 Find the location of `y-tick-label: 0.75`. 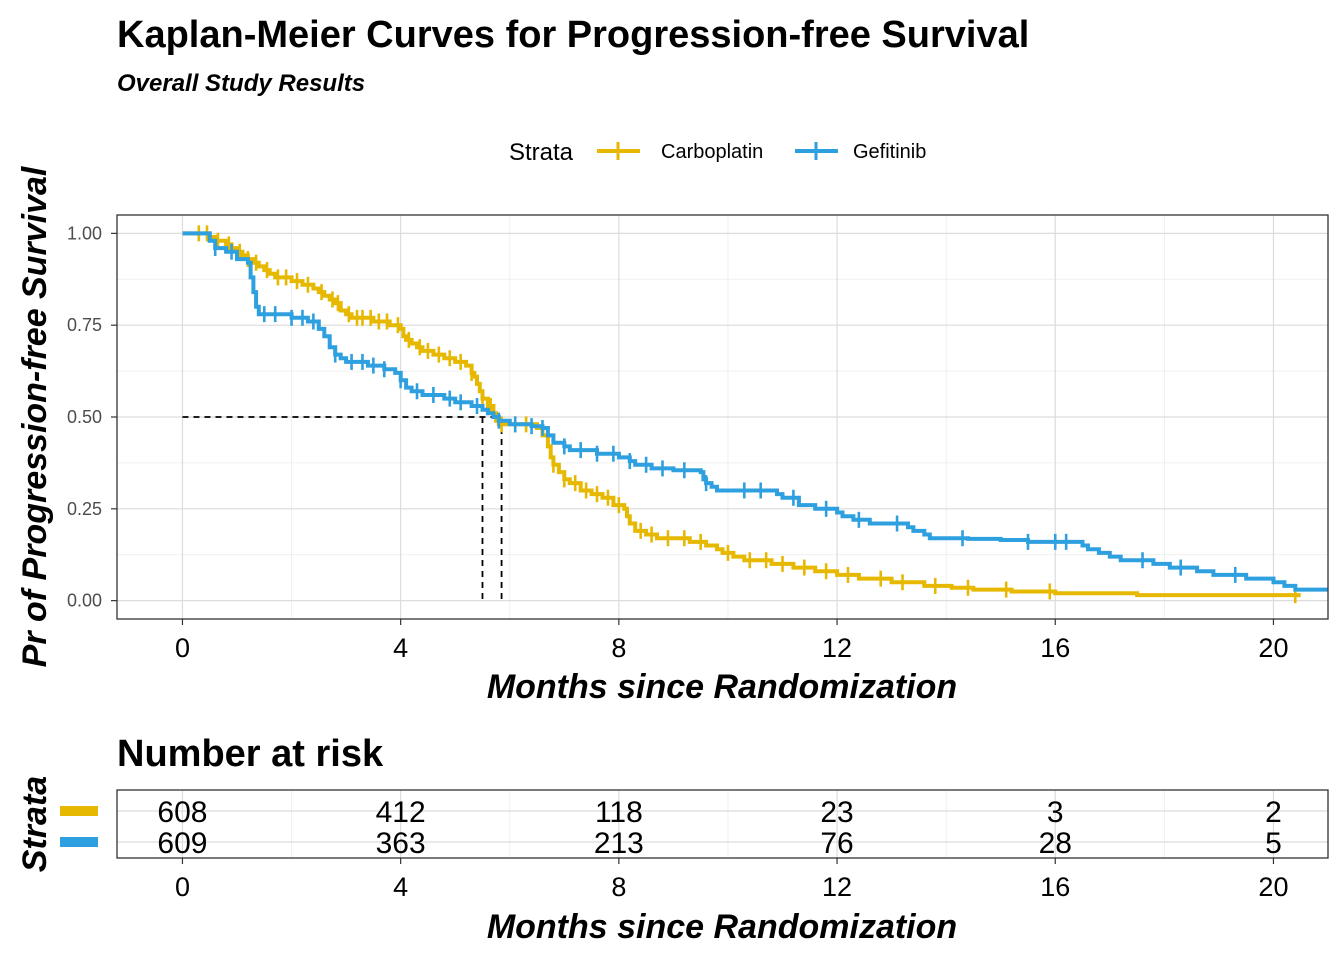

y-tick-label: 0.75 is located at coordinates (84, 325).